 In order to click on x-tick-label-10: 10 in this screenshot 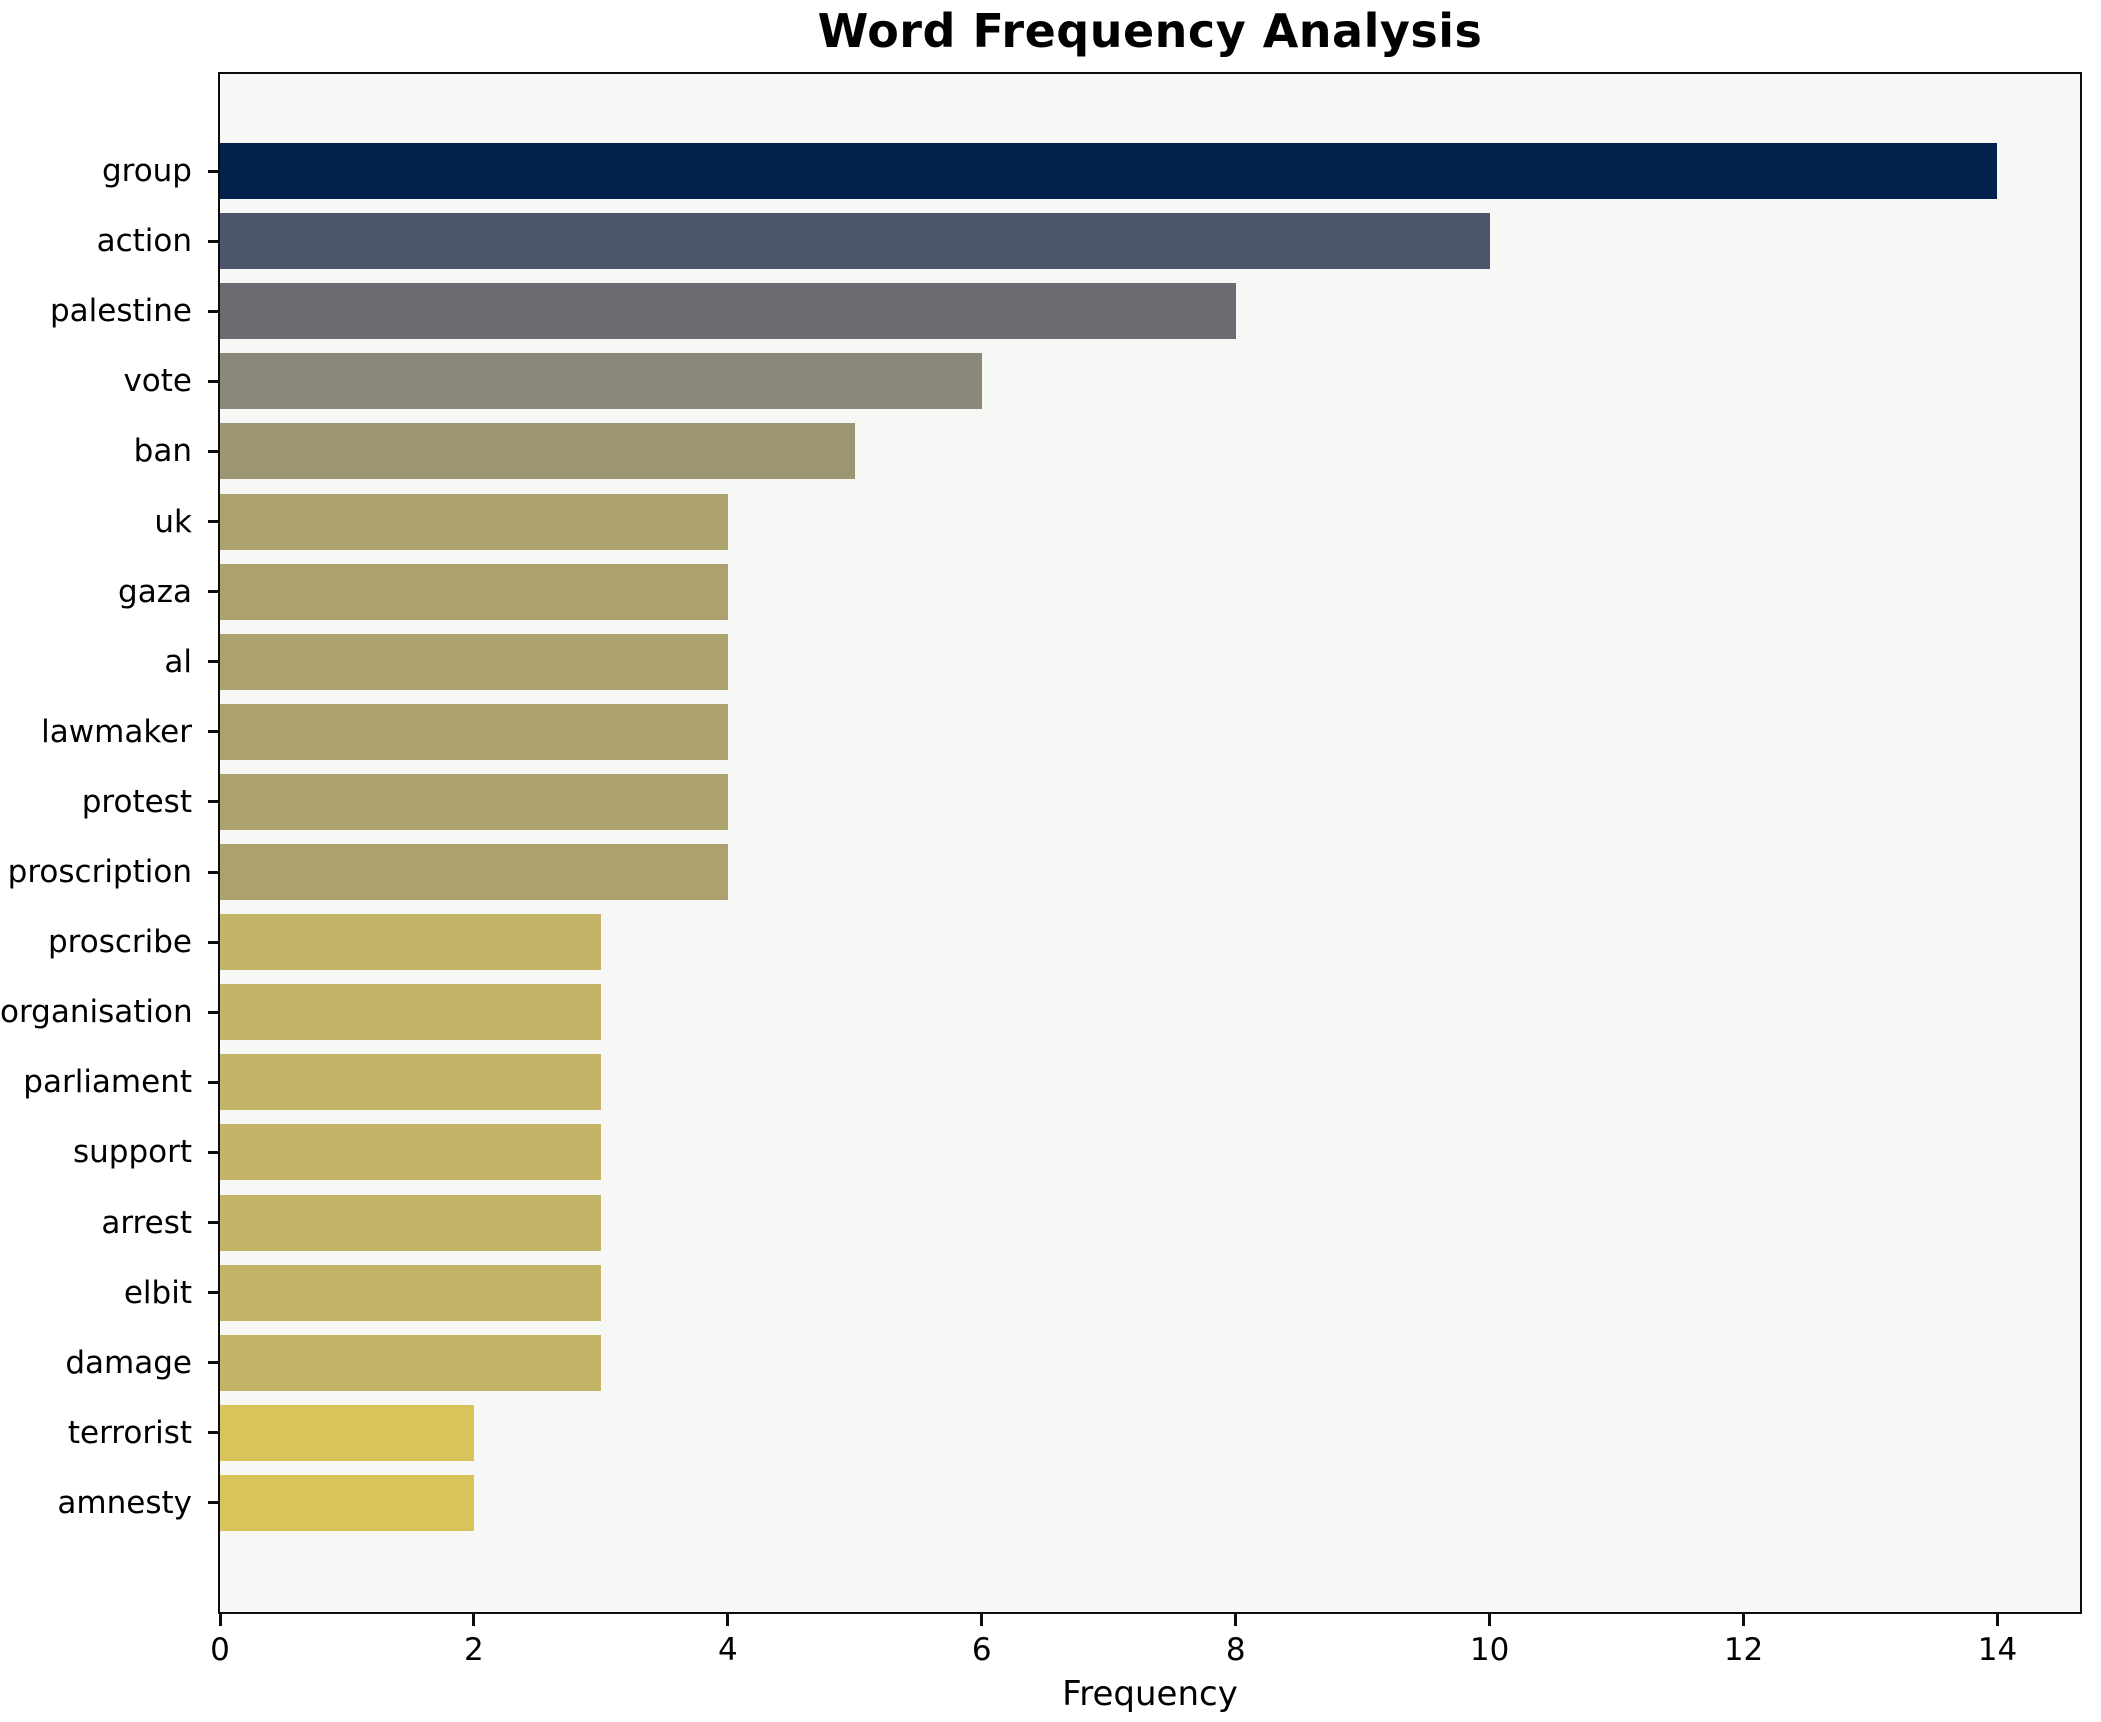, I will do `click(1489, 1650)`.